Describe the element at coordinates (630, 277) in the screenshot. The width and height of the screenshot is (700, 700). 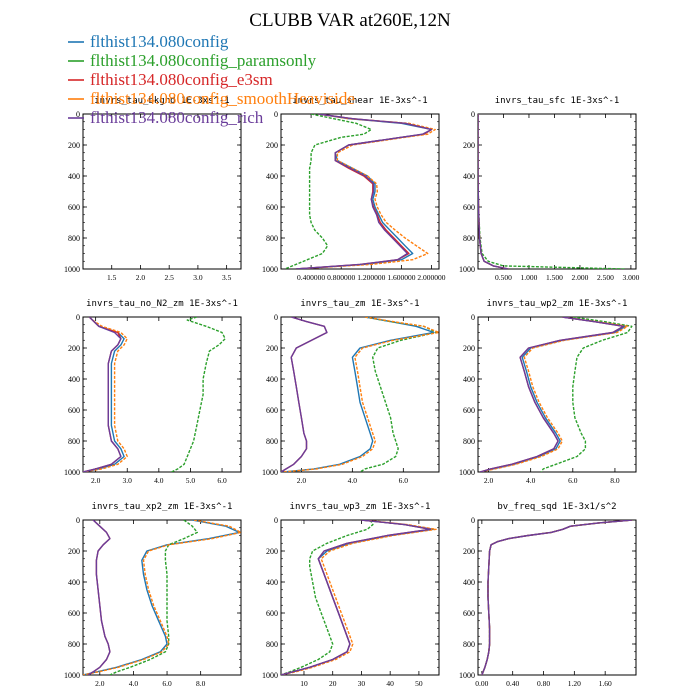
I see `x-tick-label: 3.000` at that location.